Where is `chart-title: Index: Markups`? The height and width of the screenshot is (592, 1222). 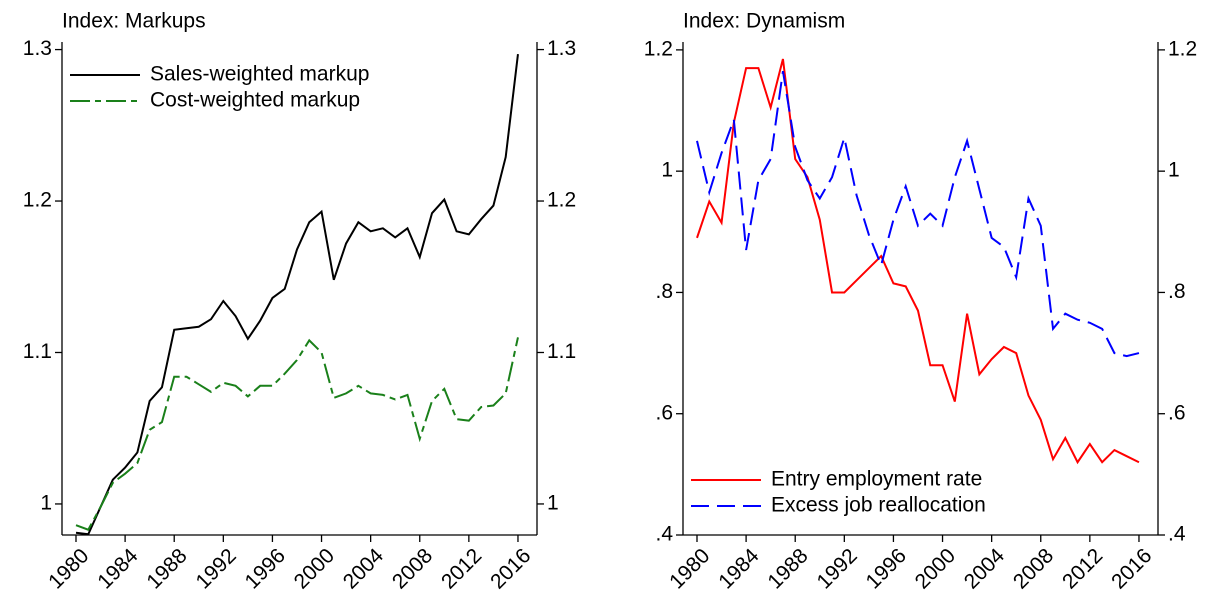
chart-title: Index: Markups is located at coordinates (134, 21).